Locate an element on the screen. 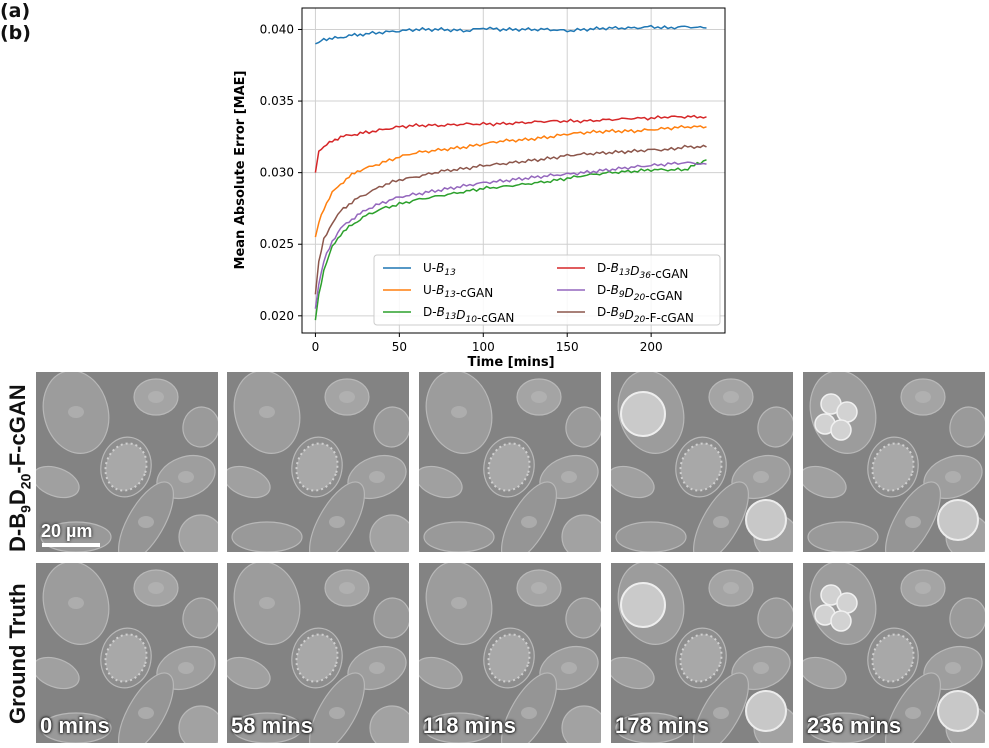 Image resolution: width=989 pixels, height=748 pixels. prediction-tile: 20 µm is located at coordinates (127, 462).